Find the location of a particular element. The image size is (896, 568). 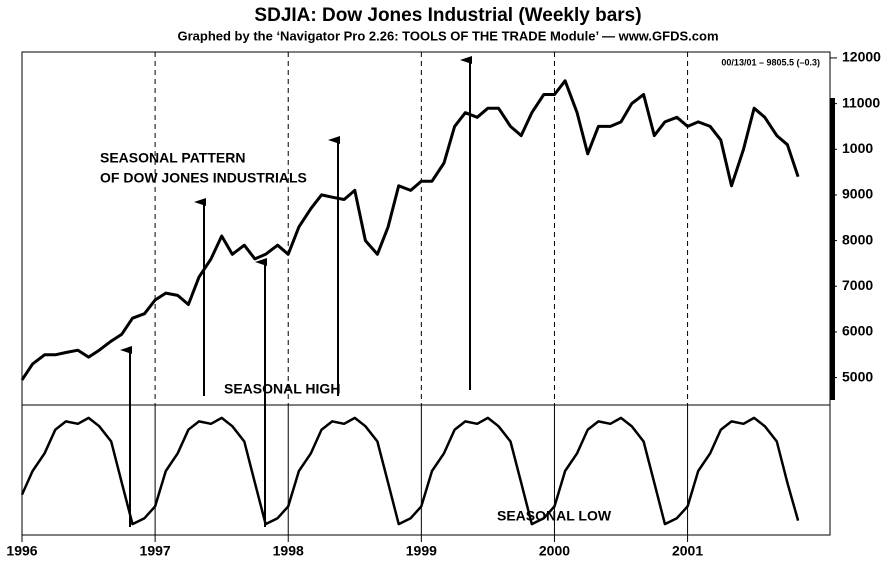

y-tick-label: 11000 is located at coordinates (861, 102).